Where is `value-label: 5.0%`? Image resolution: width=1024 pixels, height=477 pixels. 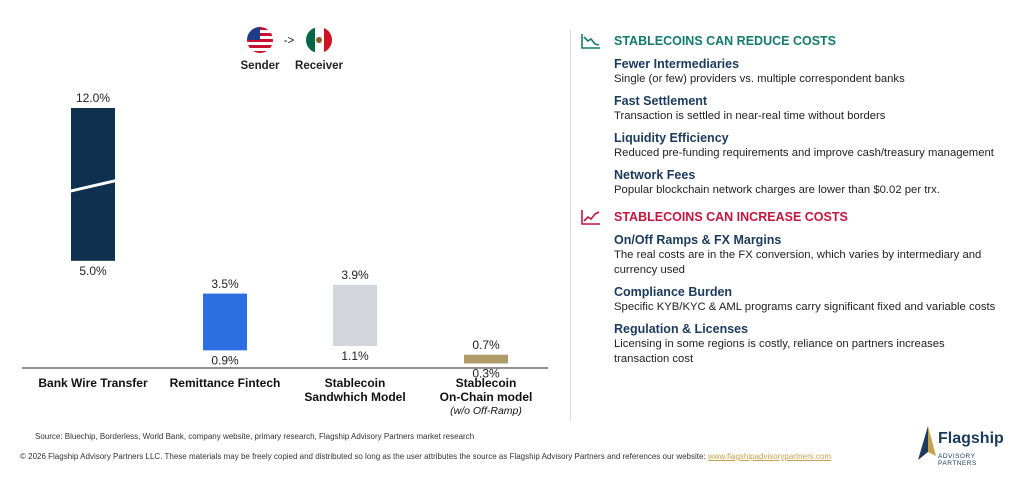 value-label: 5.0% is located at coordinates (93, 271).